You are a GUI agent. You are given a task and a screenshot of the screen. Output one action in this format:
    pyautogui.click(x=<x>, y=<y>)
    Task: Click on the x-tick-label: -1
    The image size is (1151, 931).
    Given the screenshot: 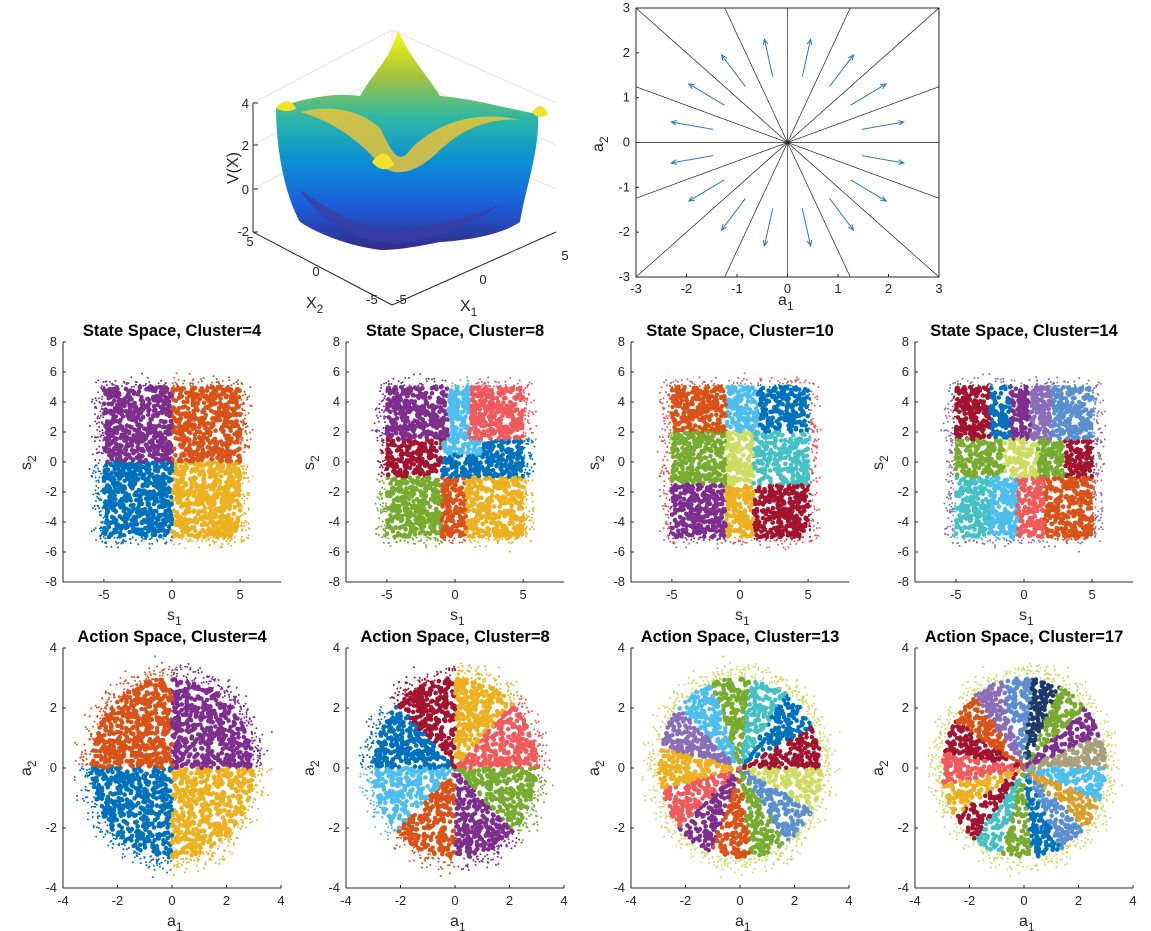 What is the action you would take?
    pyautogui.click(x=737, y=288)
    